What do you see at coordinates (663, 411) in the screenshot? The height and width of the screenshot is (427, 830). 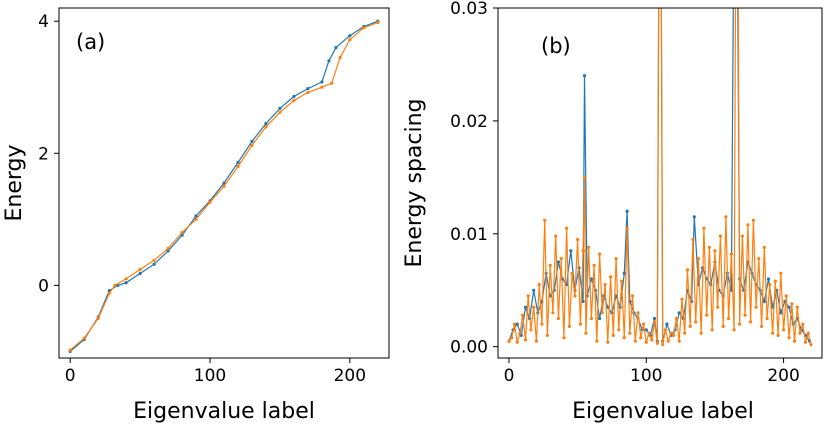 I see `x-axis-label-b: Eigenvalue label` at bounding box center [663, 411].